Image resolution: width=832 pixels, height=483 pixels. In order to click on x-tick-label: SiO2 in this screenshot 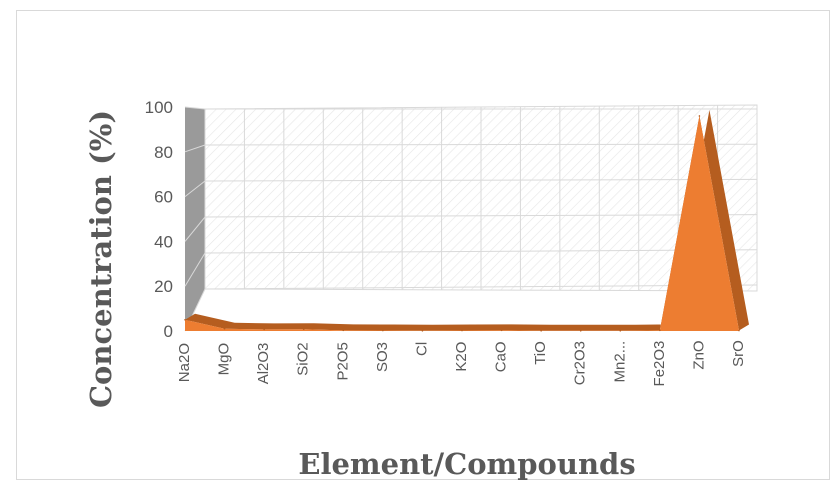, I will do `click(303, 358)`.